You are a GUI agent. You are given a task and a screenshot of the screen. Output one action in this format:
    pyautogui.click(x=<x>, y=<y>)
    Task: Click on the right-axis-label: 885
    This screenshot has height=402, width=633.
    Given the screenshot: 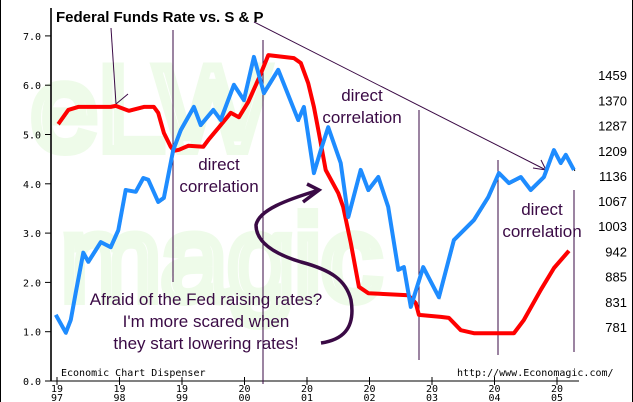 What is the action you would take?
    pyautogui.click(x=616, y=277)
    